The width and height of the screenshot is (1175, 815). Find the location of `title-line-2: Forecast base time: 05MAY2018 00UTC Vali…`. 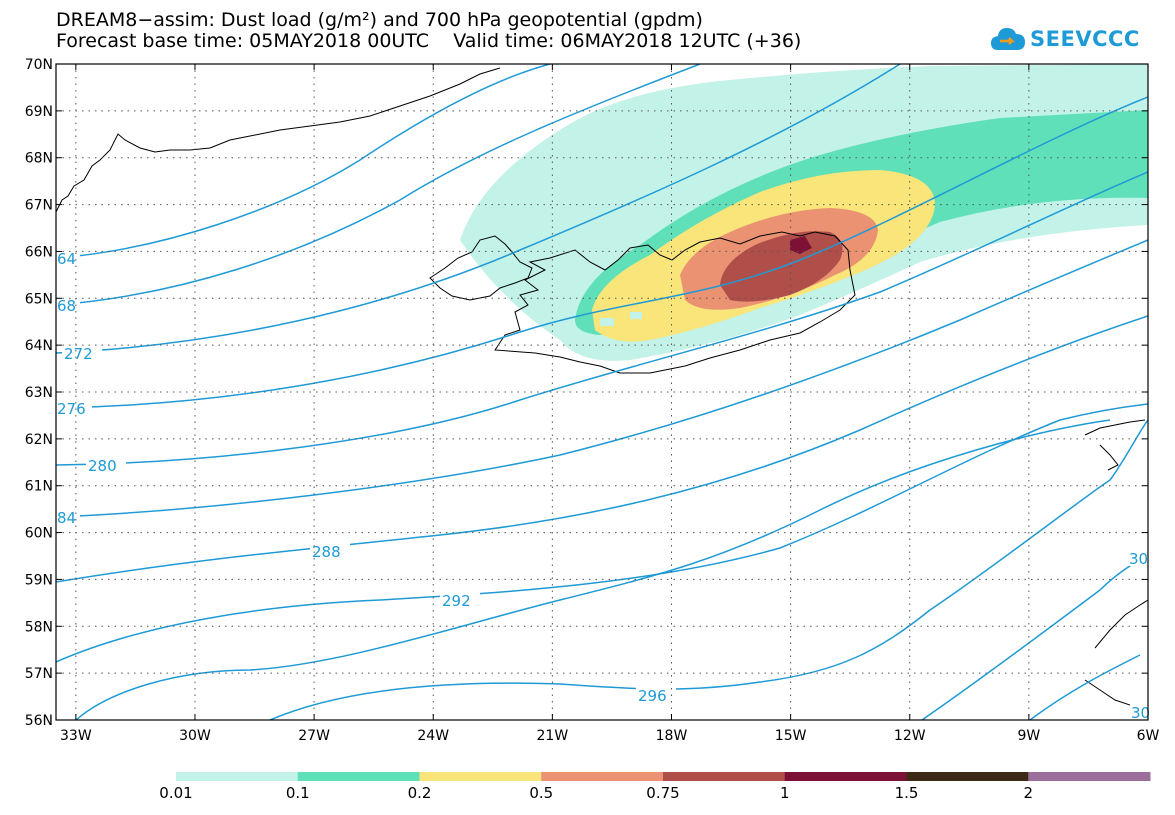

title-line-2: Forecast base time: 05MAY2018 00UTC Vali… is located at coordinates (429, 41).